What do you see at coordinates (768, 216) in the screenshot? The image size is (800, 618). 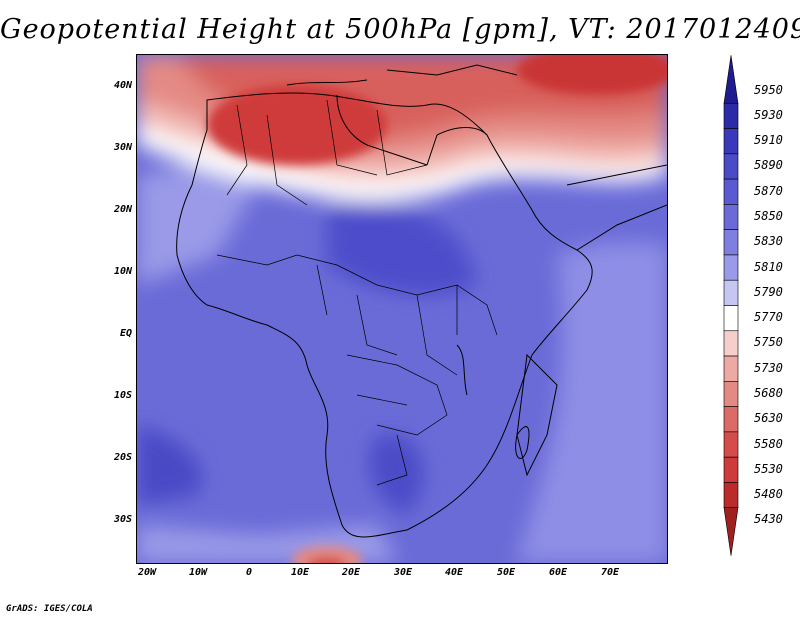 I see `colorbar-label: 5850` at bounding box center [768, 216].